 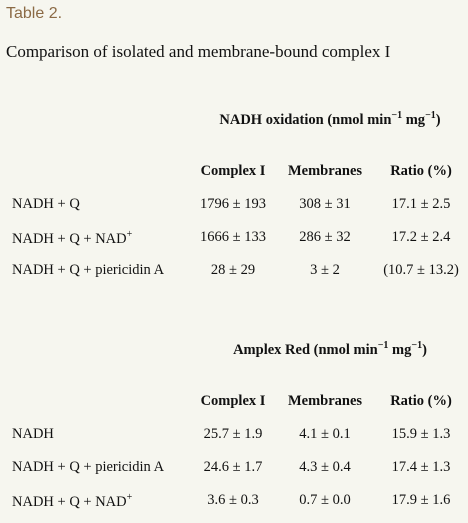 I want to click on cell: 1796 ± 193, so click(x=233, y=204).